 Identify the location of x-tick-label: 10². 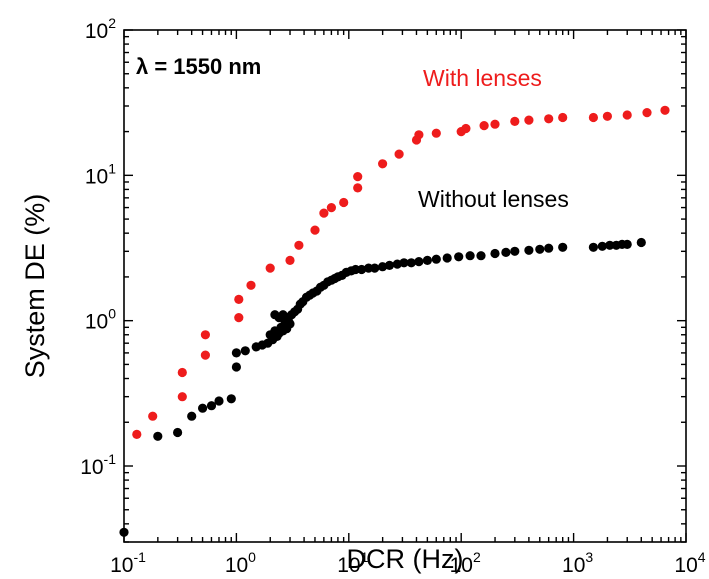
(465, 563).